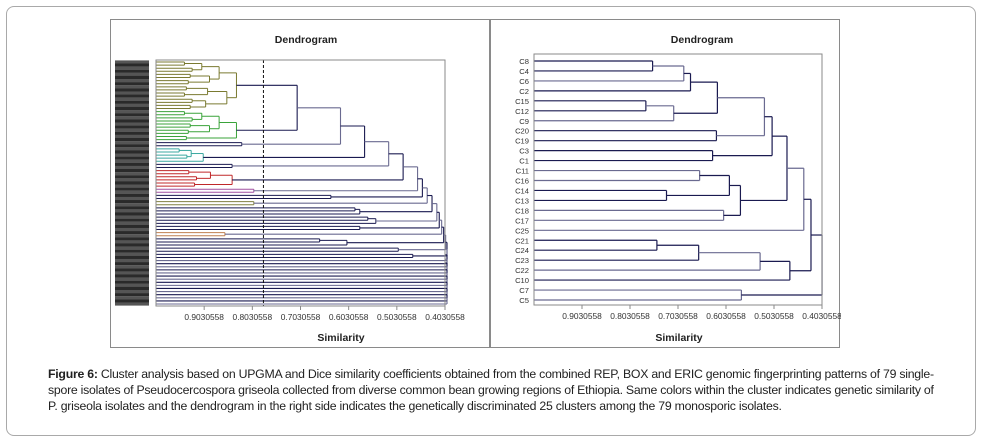 This screenshot has height=442, width=982. Describe the element at coordinates (522, 280) in the screenshot. I see `leaf-label: C10` at that location.